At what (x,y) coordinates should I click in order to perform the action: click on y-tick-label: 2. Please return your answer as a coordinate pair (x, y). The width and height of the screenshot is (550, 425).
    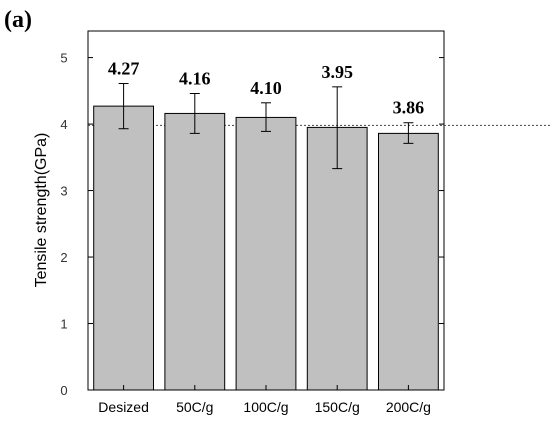
    Looking at the image, I should click on (63, 257).